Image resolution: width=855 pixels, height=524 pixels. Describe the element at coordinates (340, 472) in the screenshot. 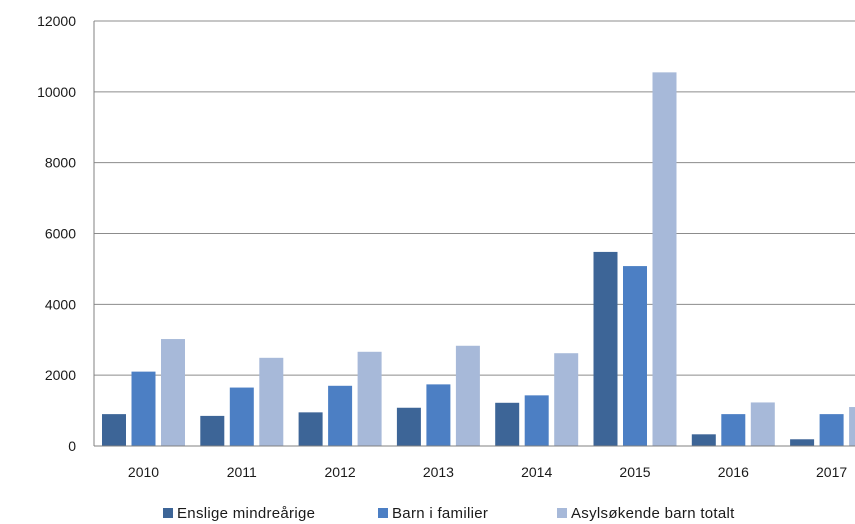

I see `x-tick-label: 2012` at that location.